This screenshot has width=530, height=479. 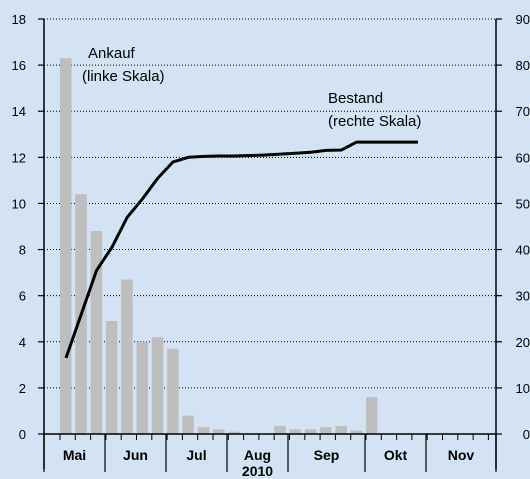 What do you see at coordinates (112, 53) in the screenshot?
I see `annotation-ankauf-title: Ankauf` at bounding box center [112, 53].